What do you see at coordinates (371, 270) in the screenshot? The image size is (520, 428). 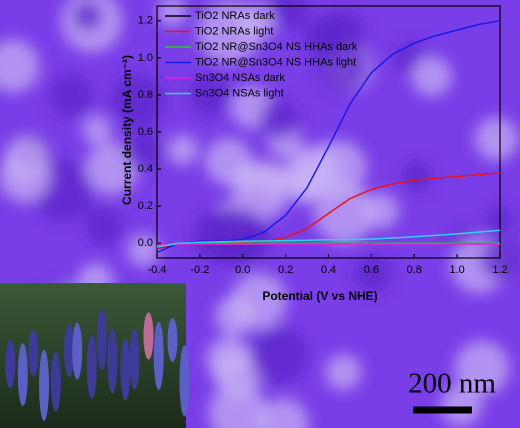 I see `x-tick-label: 0.6` at bounding box center [371, 270].